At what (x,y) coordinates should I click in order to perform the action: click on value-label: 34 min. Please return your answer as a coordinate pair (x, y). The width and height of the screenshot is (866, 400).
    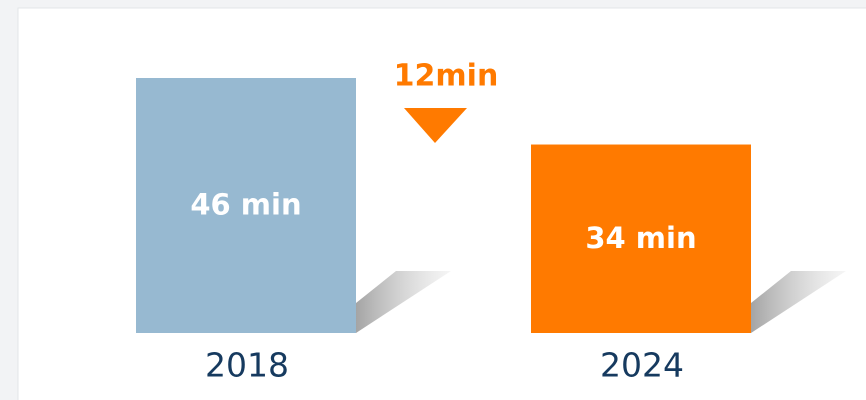
    Looking at the image, I should click on (640, 238).